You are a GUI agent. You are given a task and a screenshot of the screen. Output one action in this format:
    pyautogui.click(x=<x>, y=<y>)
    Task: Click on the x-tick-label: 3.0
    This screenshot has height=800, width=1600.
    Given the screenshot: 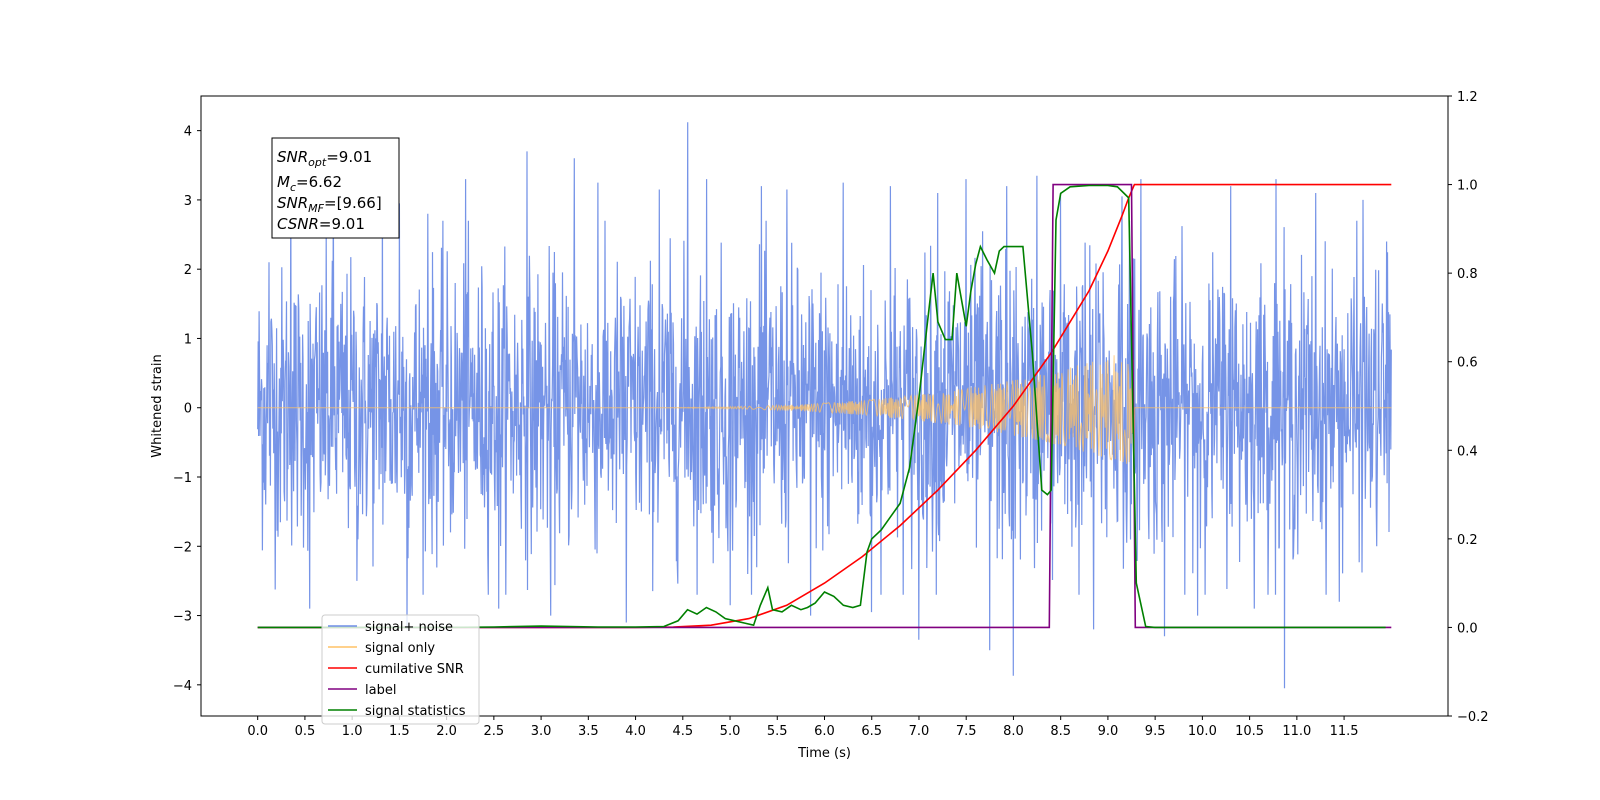 What is the action you would take?
    pyautogui.click(x=541, y=731)
    